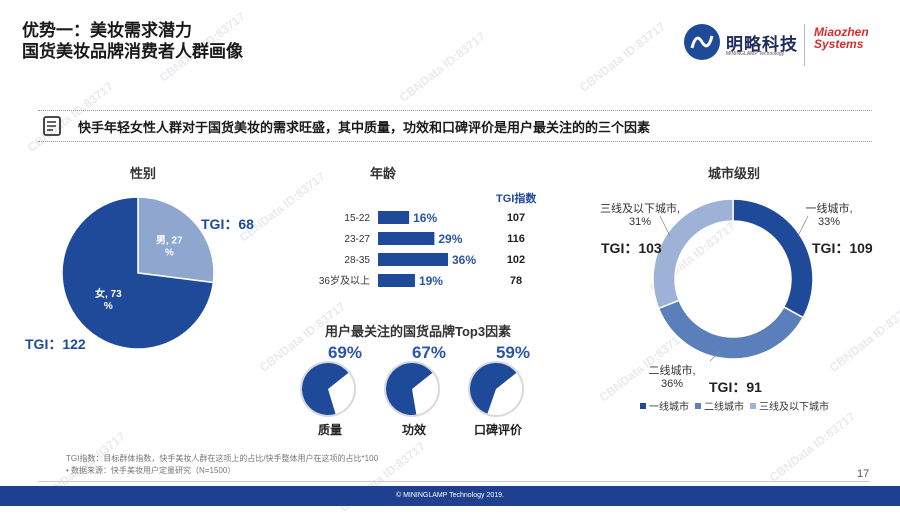 The image size is (900, 515). Describe the element at coordinates (450, 239) in the screenshot. I see `age-bar-value: 29%` at that location.